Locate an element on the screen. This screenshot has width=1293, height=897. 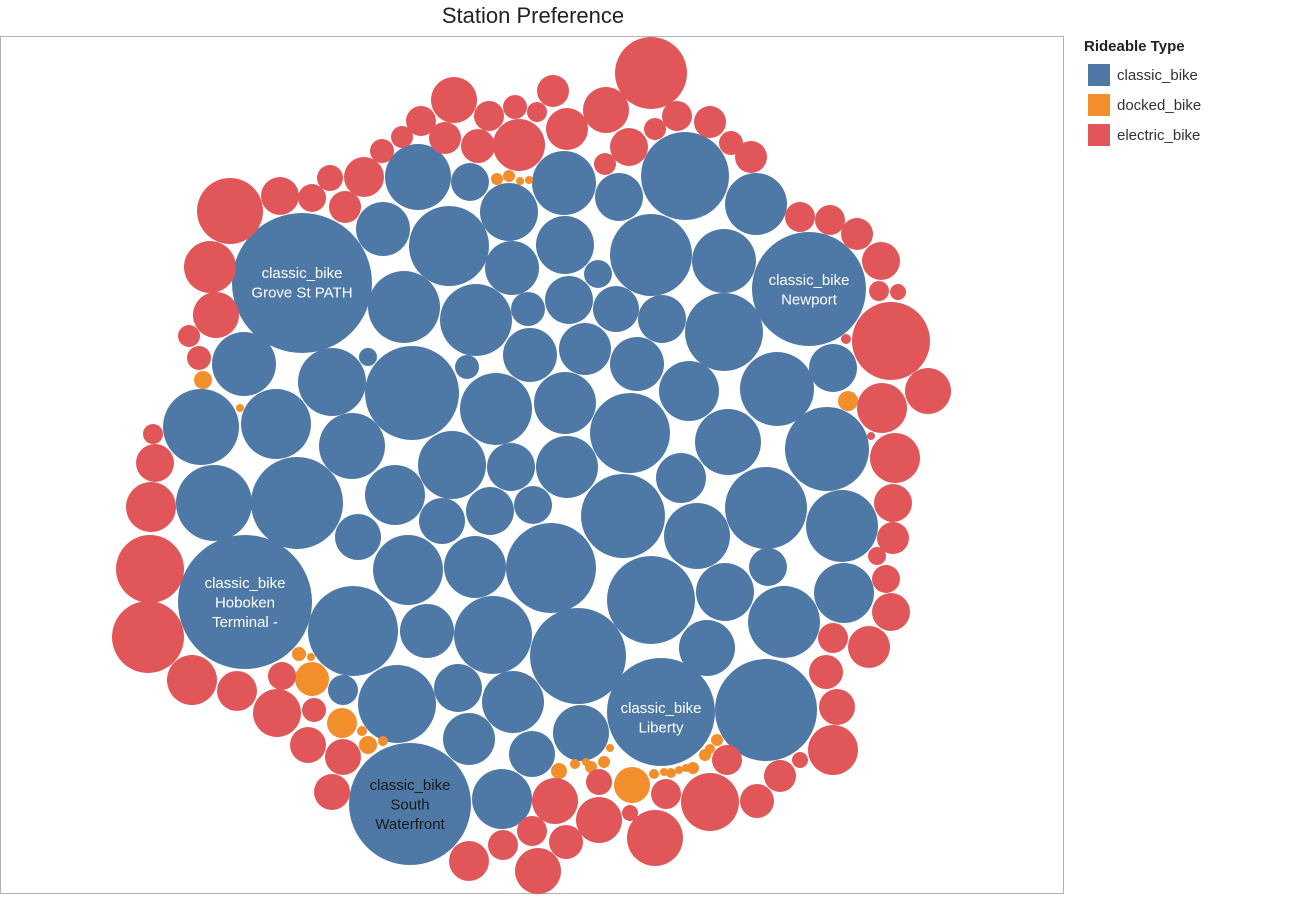
legend-item-electric-bike: electric_bike is located at coordinates (1142, 135).